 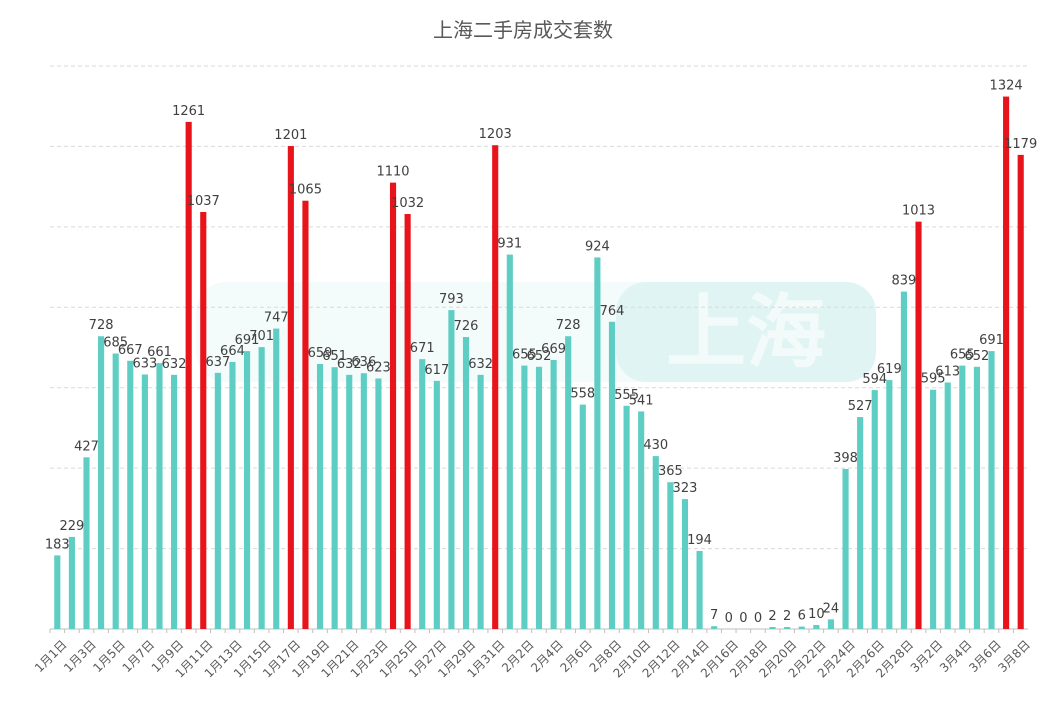 I want to click on data-label: 323, so click(x=685, y=488).